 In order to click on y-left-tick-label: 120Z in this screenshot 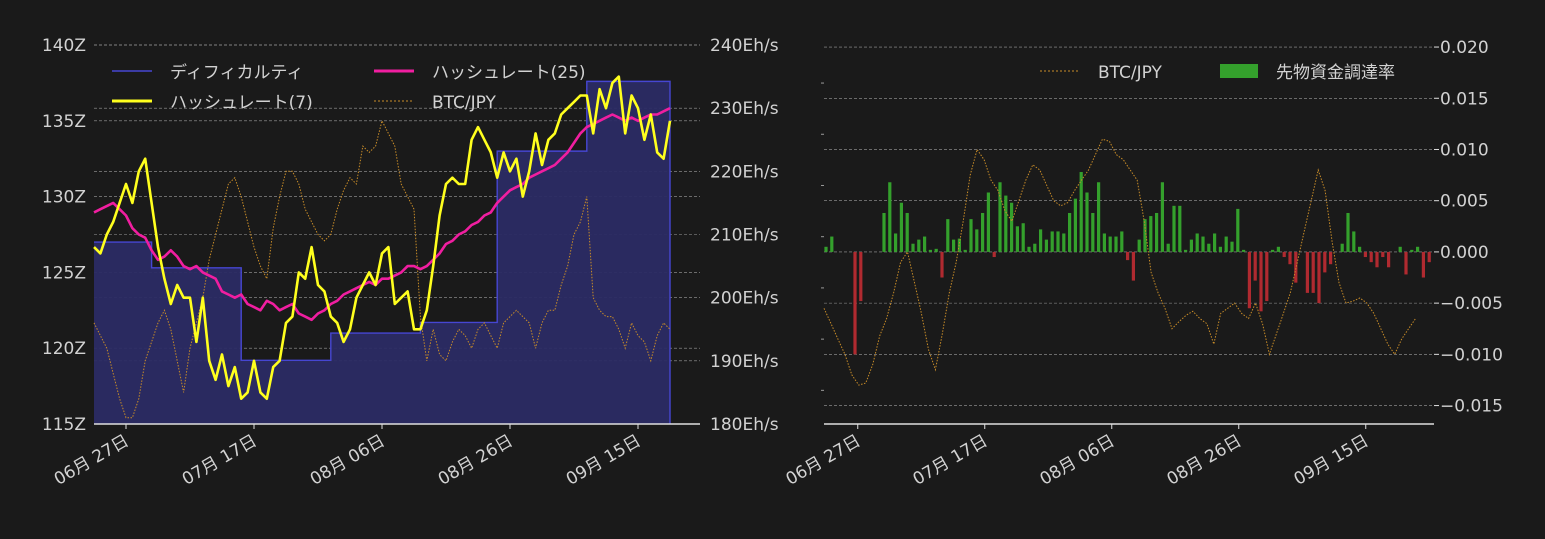, I will do `click(64, 349)`.